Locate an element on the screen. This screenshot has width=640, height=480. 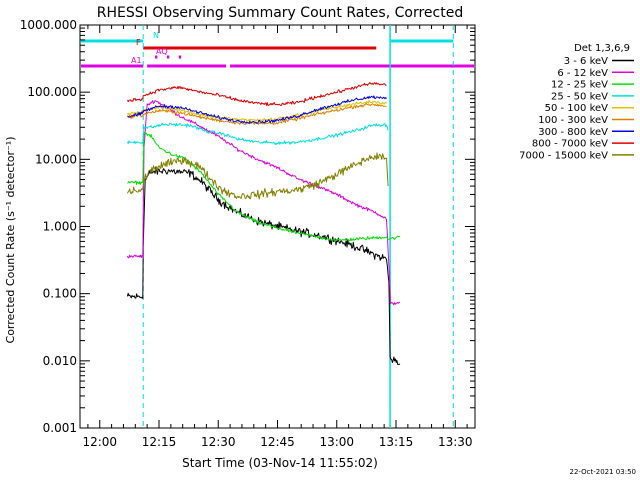
x-tick-label: 12:15 is located at coordinates (159, 442).